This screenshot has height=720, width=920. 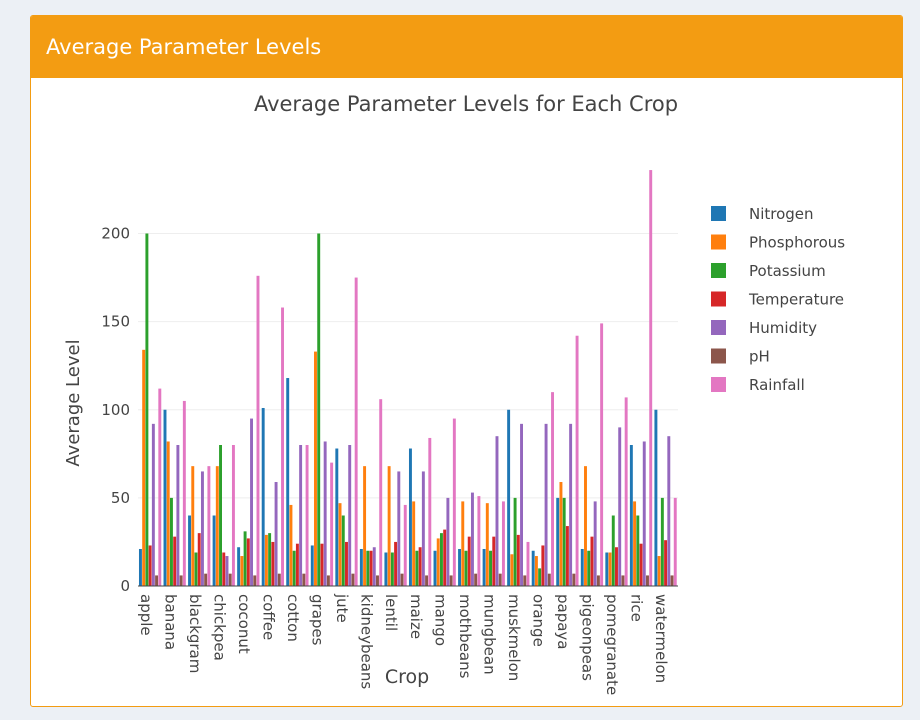 What do you see at coordinates (270, 560) in the screenshot?
I see `bar-potassium-coffee` at bounding box center [270, 560].